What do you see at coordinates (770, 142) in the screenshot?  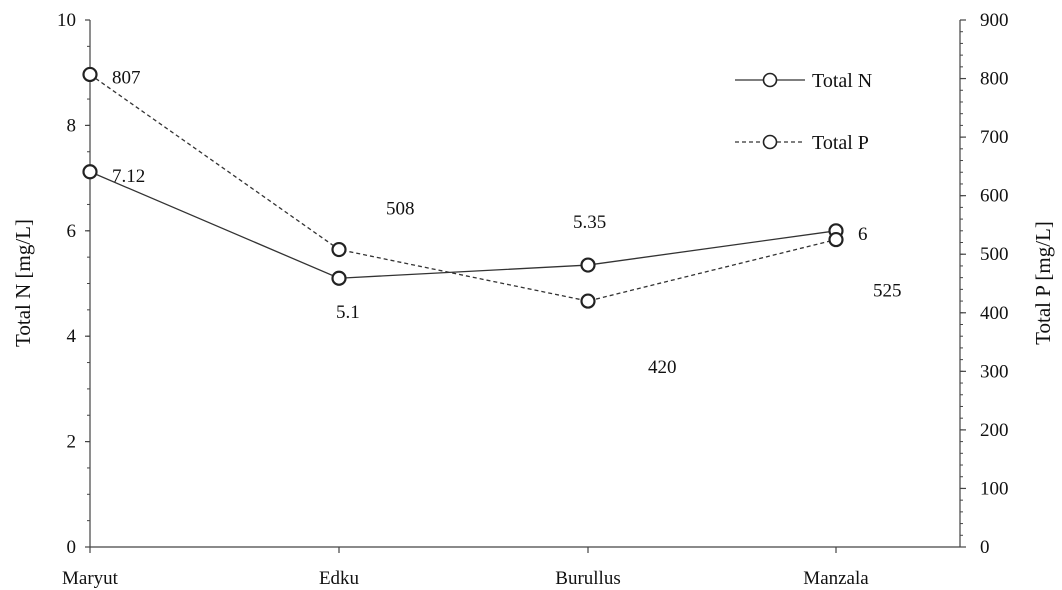 I see `legend-marker-total-p` at bounding box center [770, 142].